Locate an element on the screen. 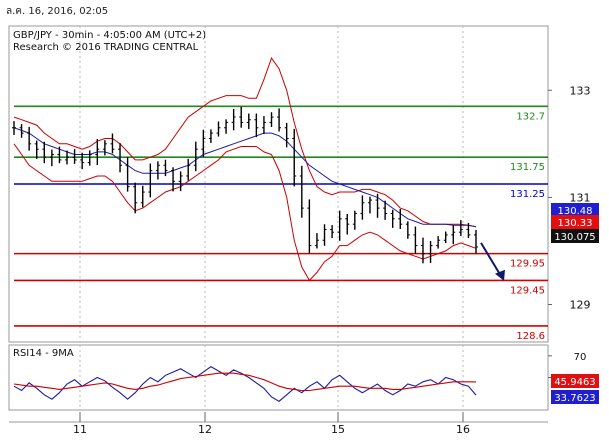 The height and width of the screenshot is (444, 609). level-label-4: 129.45 is located at coordinates (527, 290).